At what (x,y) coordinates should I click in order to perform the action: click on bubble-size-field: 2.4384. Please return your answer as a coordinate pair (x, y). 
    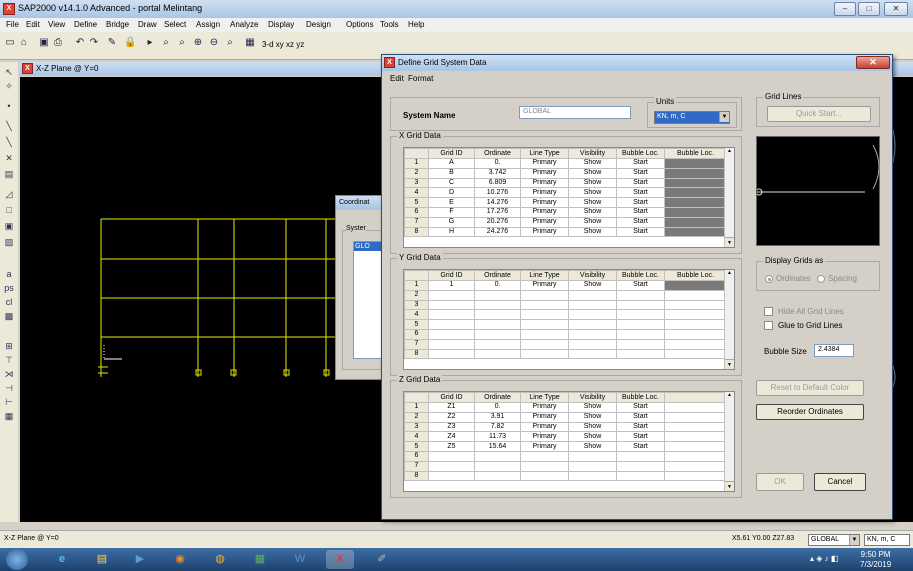
    Looking at the image, I should click on (834, 350).